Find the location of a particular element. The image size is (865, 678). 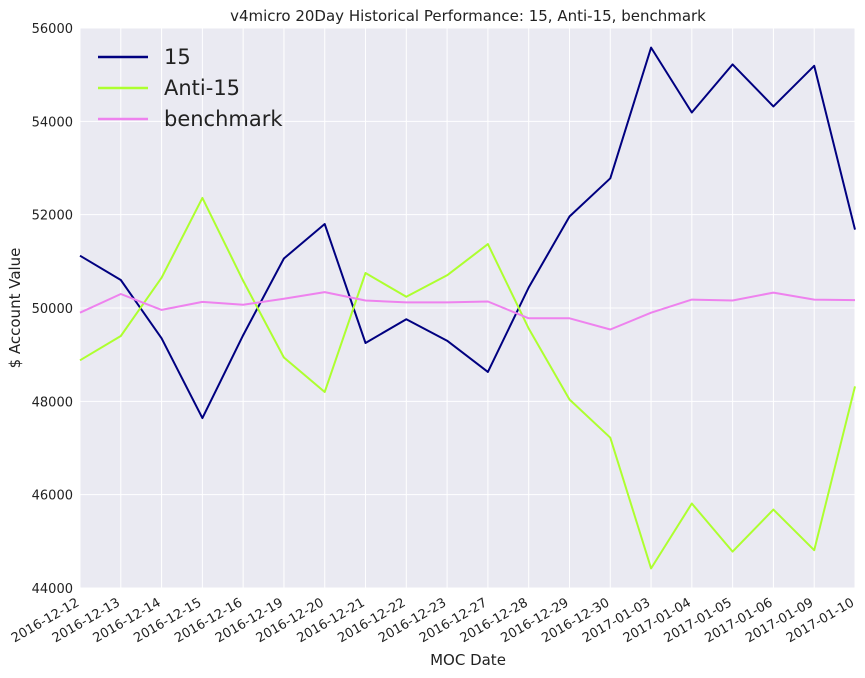

y-tick-label: 54000 is located at coordinates (52, 122).